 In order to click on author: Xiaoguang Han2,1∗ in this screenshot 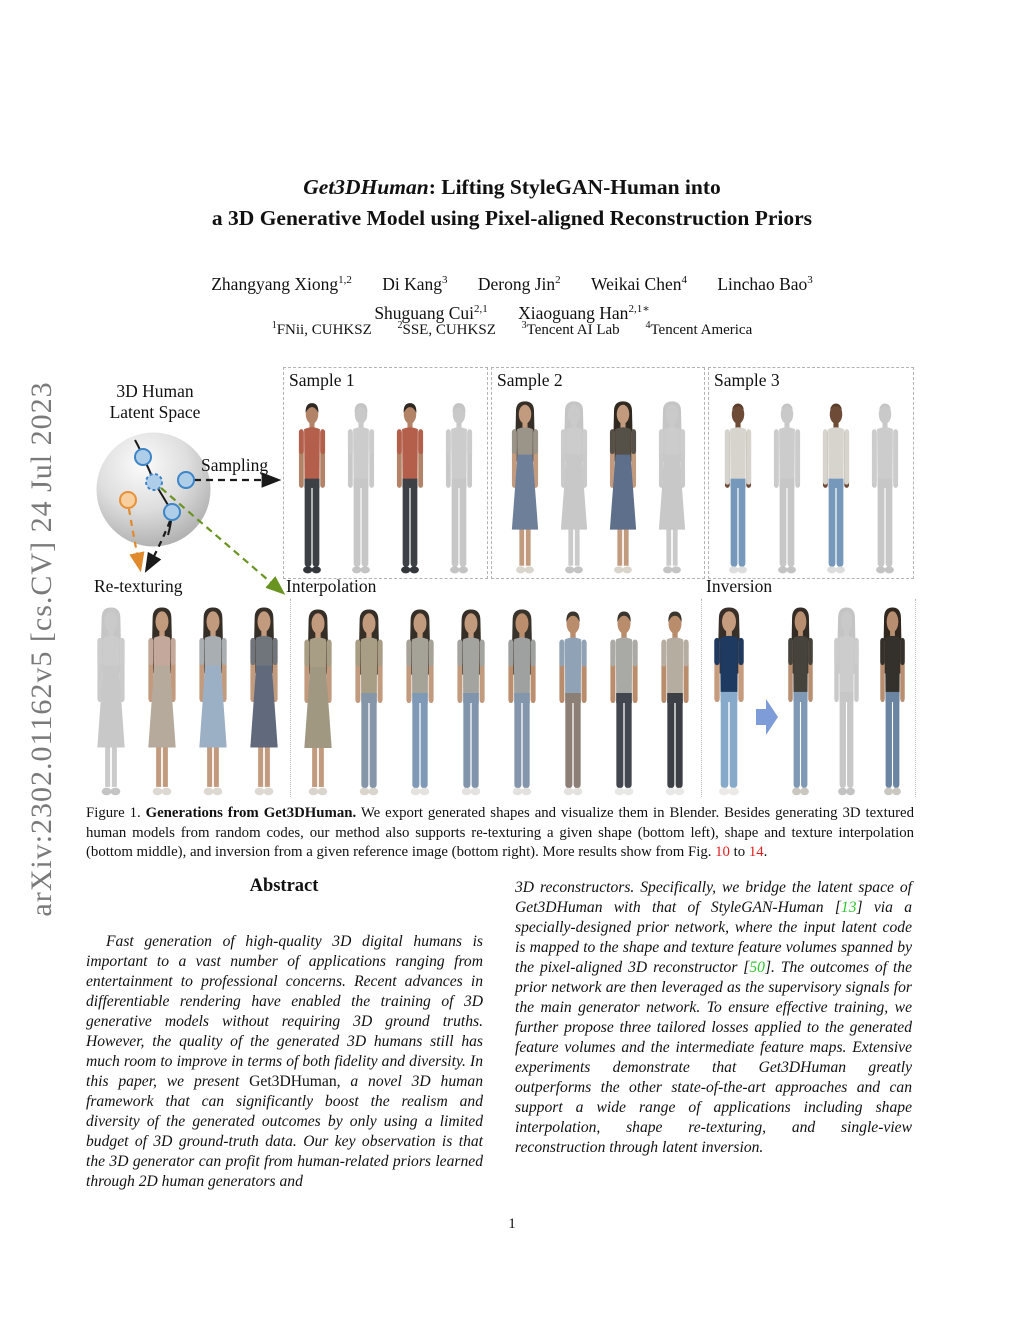, I will do `click(584, 312)`.